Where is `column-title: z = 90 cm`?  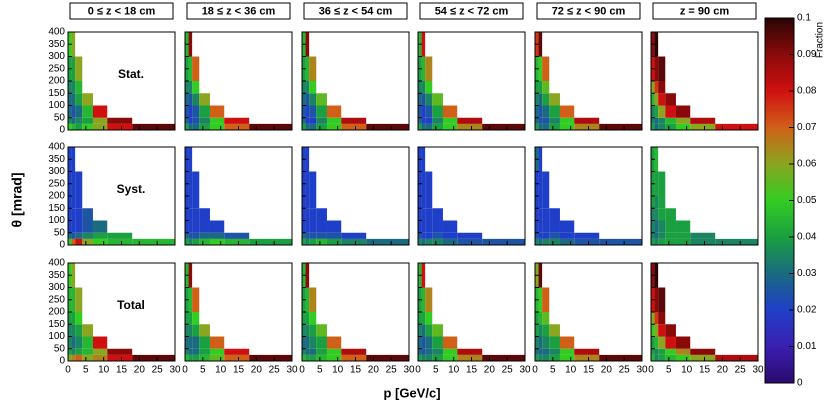 column-title: z = 90 cm is located at coordinates (704, 11).